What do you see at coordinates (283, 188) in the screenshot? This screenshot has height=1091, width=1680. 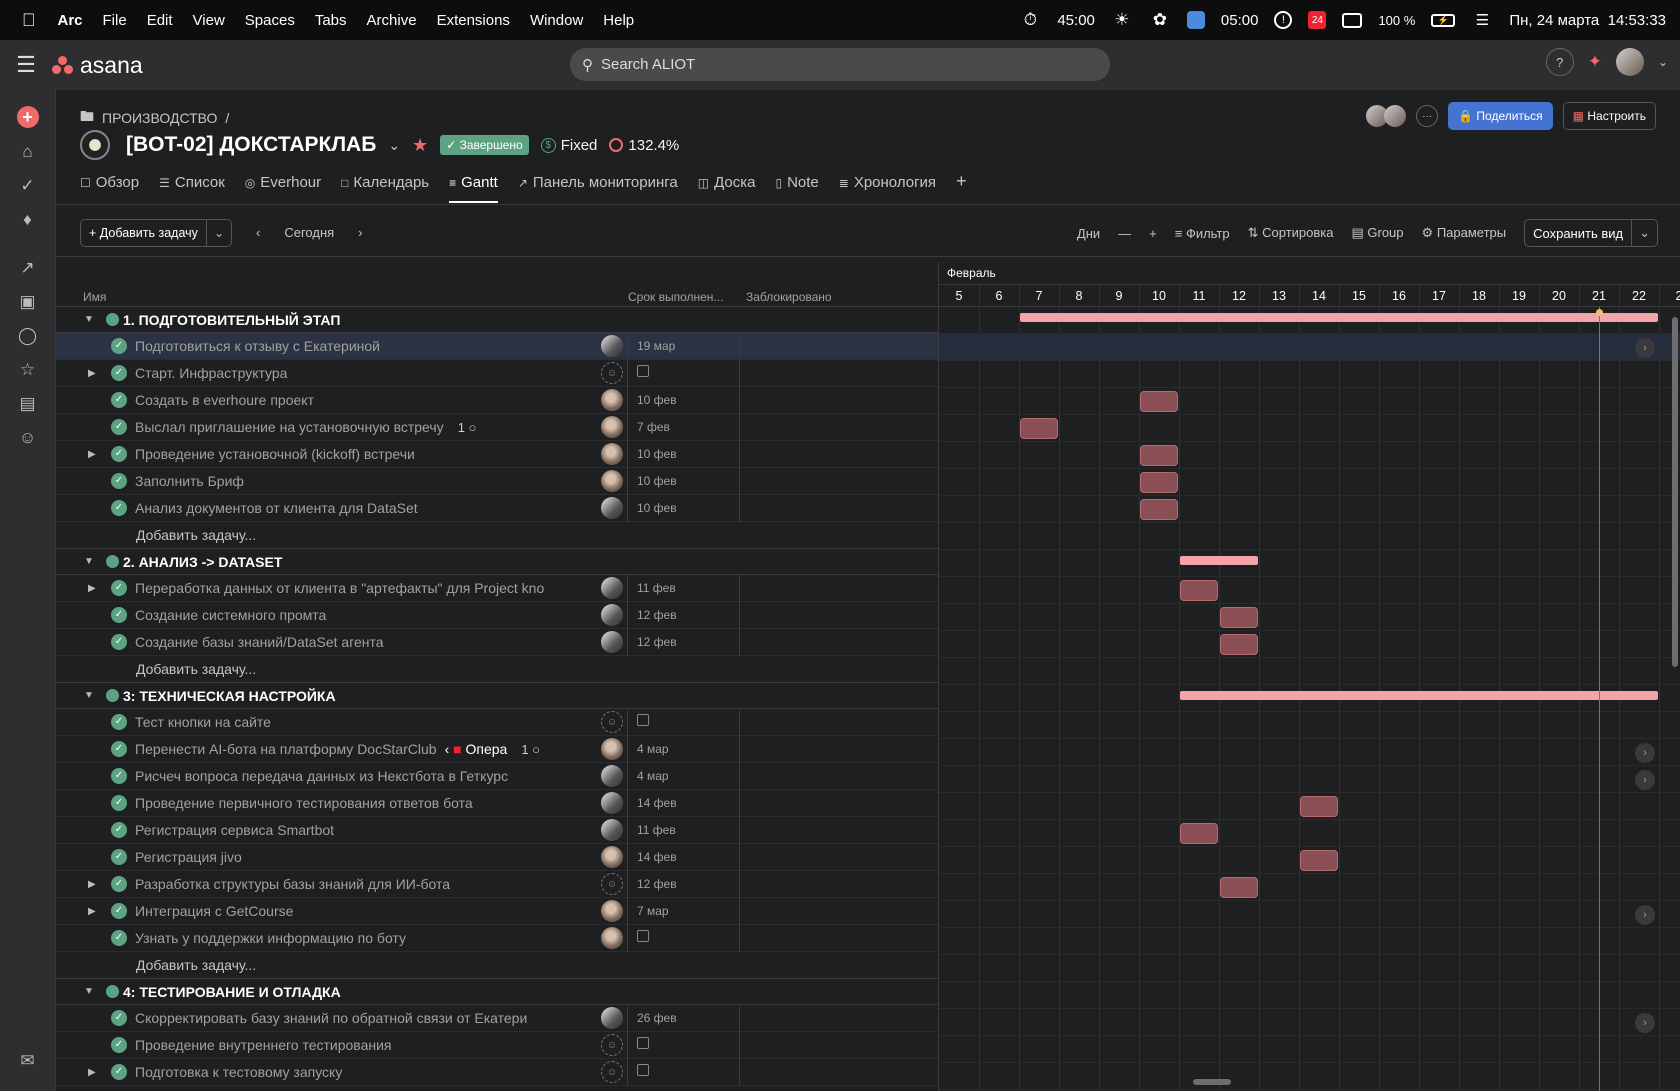 I see `tab-everhour: ◎ Everhour` at bounding box center [283, 188].